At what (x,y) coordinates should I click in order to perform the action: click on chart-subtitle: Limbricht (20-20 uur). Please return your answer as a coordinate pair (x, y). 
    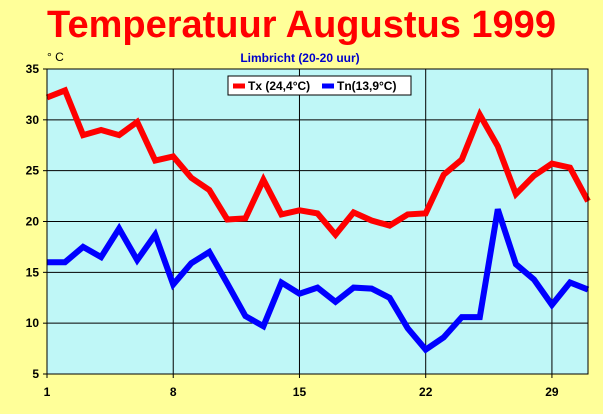
    Looking at the image, I should click on (300, 58).